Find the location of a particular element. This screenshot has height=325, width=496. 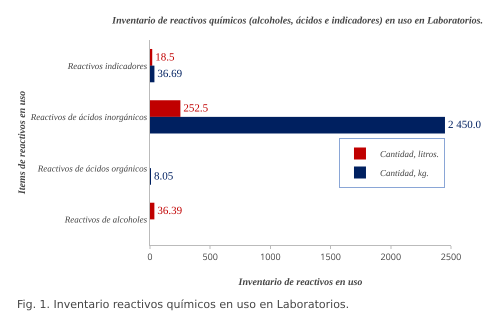

y-tick-label: Reactivos de alcoholes is located at coordinates (106, 219).